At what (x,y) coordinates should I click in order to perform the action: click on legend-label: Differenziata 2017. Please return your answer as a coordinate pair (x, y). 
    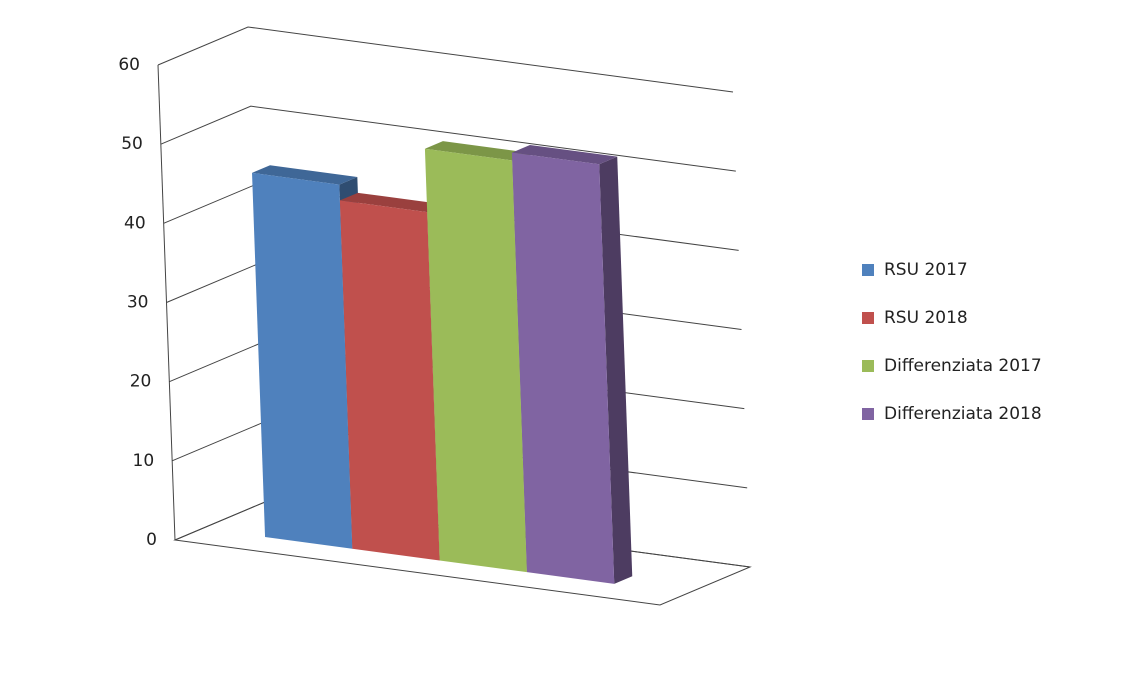
    Looking at the image, I should click on (963, 366).